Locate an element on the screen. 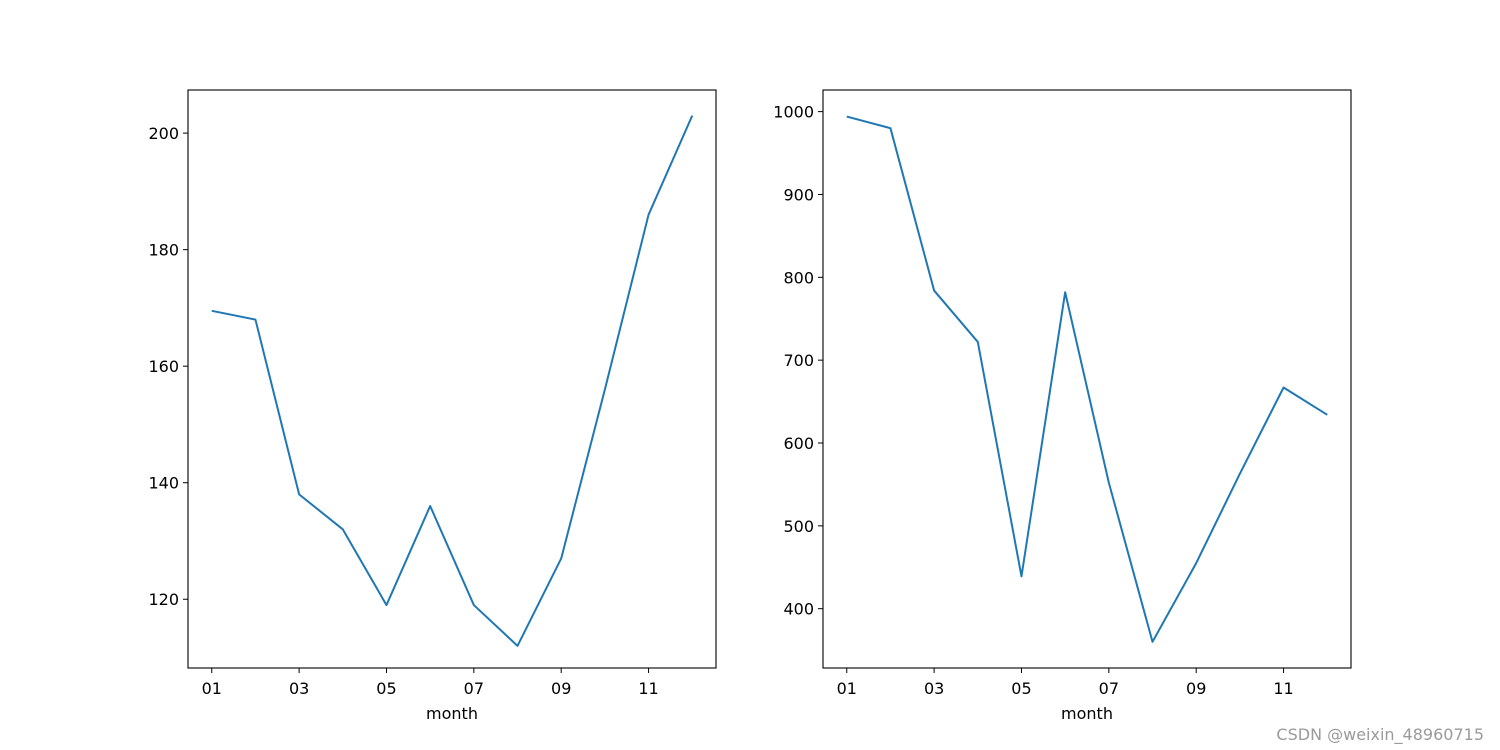 Image resolution: width=1500 pixels, height=750 pixels. left-x-axis-label: month is located at coordinates (452, 713).